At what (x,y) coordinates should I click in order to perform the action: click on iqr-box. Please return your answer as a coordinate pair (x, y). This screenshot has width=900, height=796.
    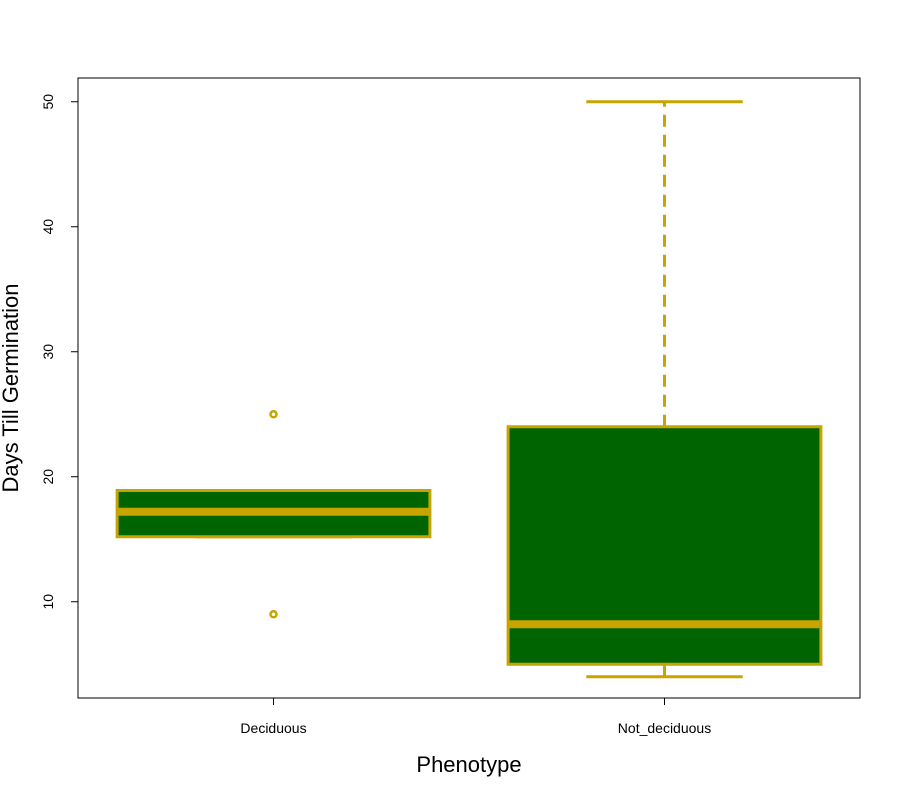
    Looking at the image, I should click on (664, 545).